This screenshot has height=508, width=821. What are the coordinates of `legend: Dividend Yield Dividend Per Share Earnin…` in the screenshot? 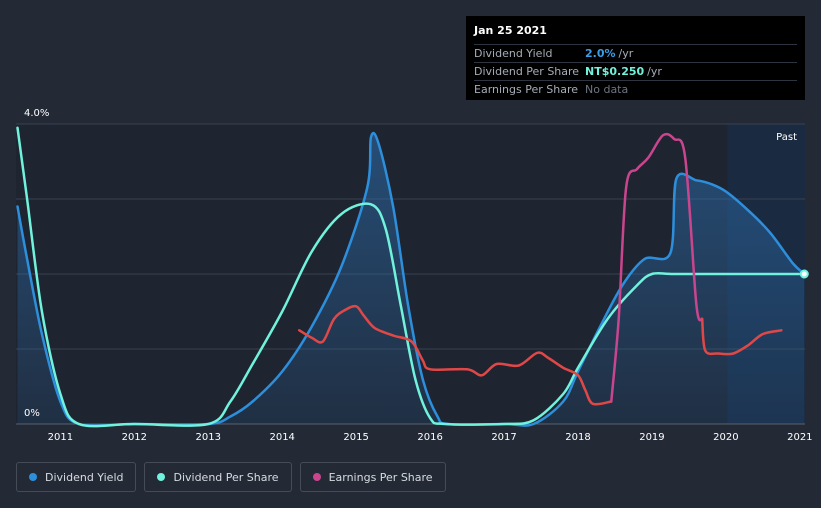 It's located at (231, 477).